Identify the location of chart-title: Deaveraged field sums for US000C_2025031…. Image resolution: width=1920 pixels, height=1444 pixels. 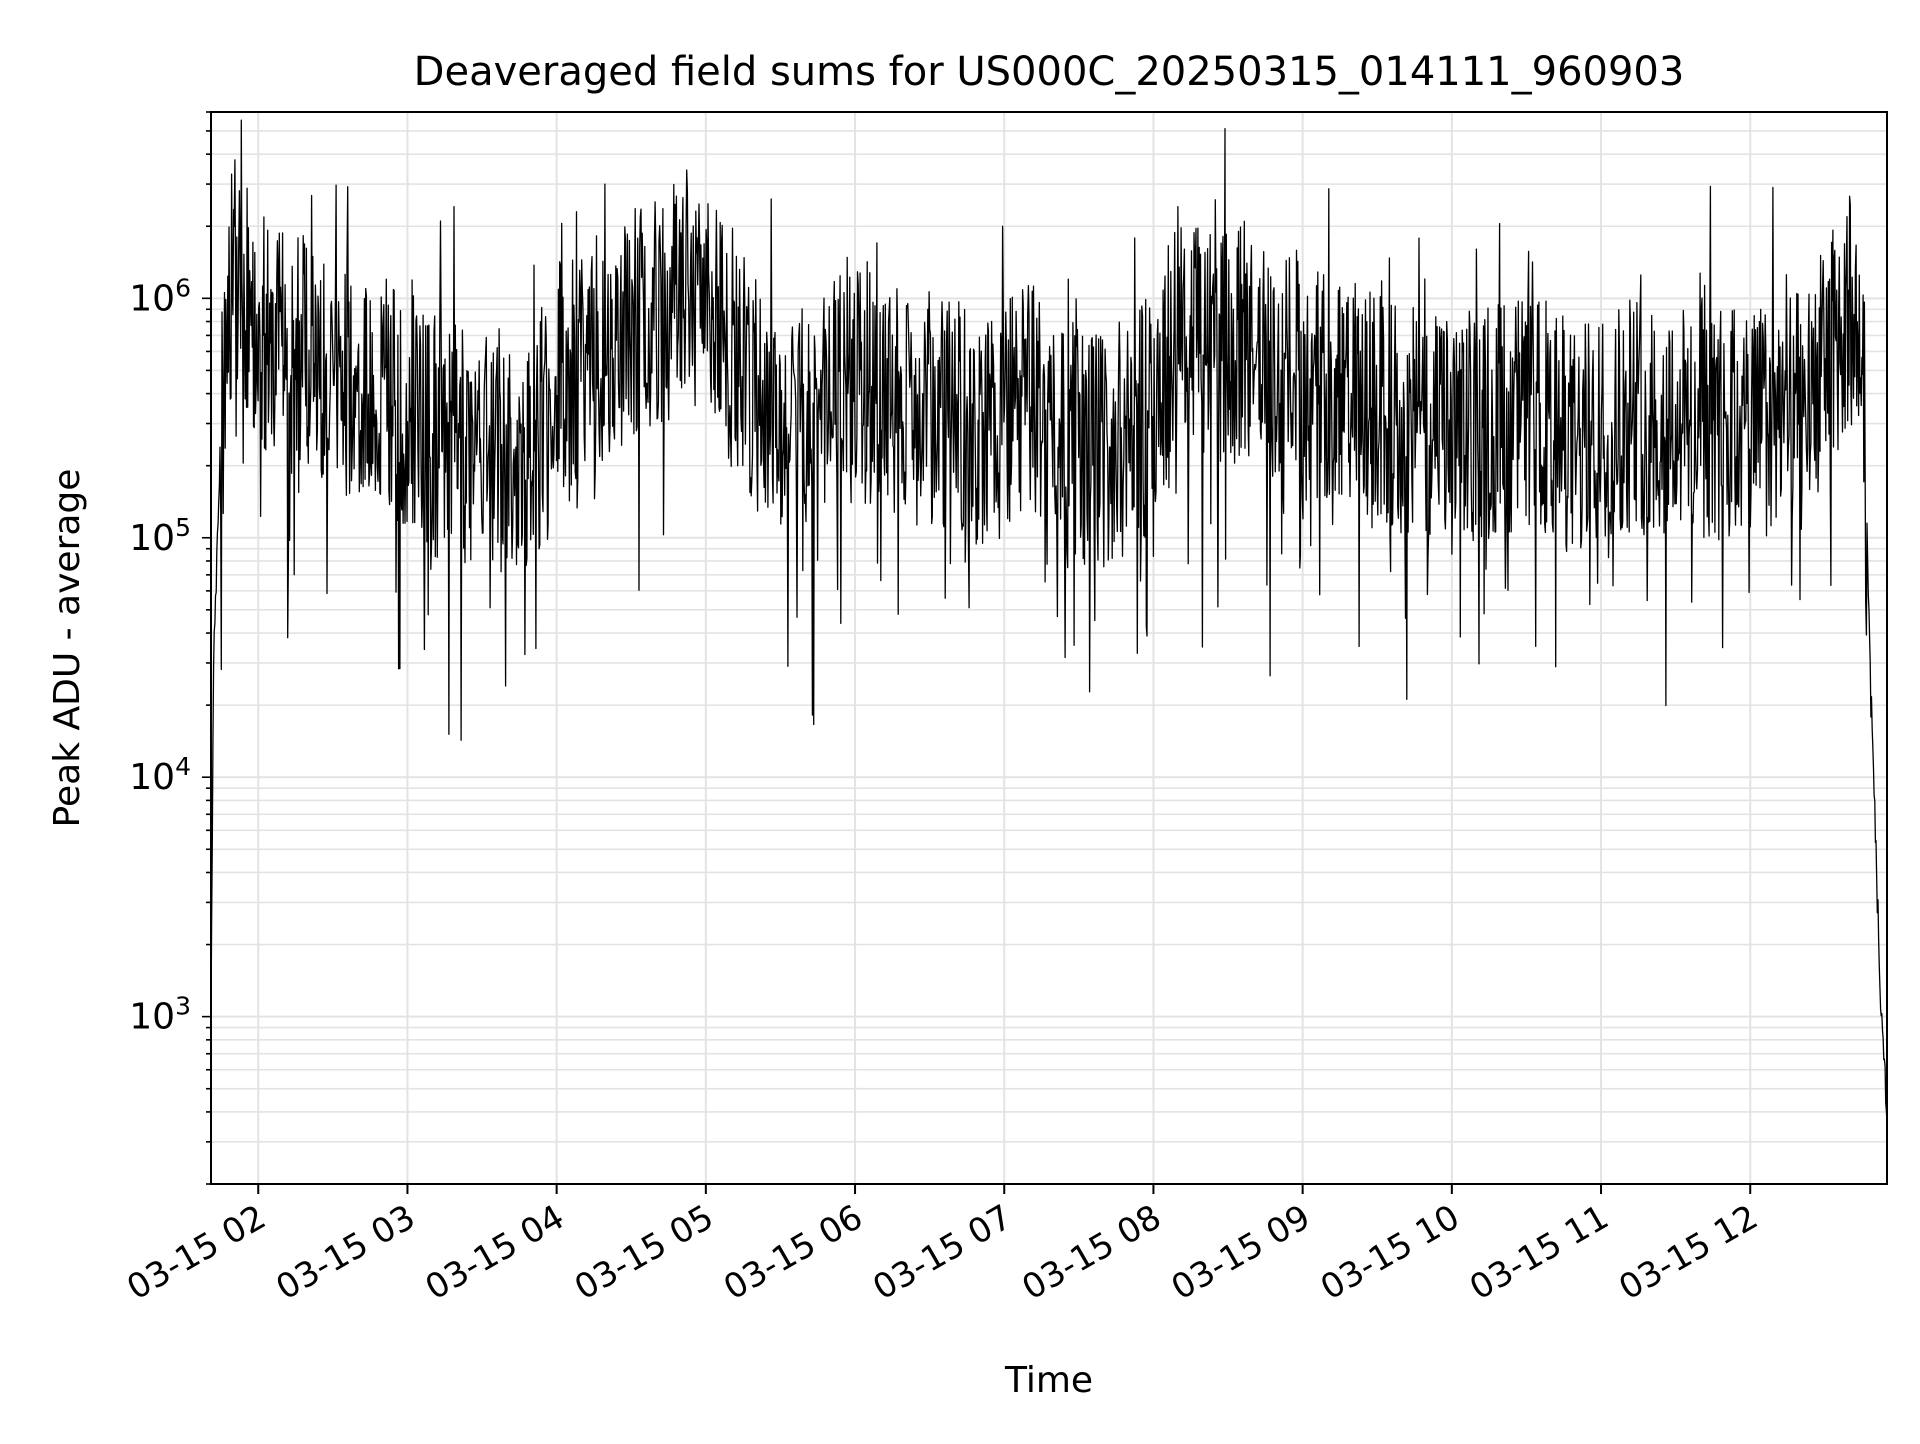
(1049, 72).